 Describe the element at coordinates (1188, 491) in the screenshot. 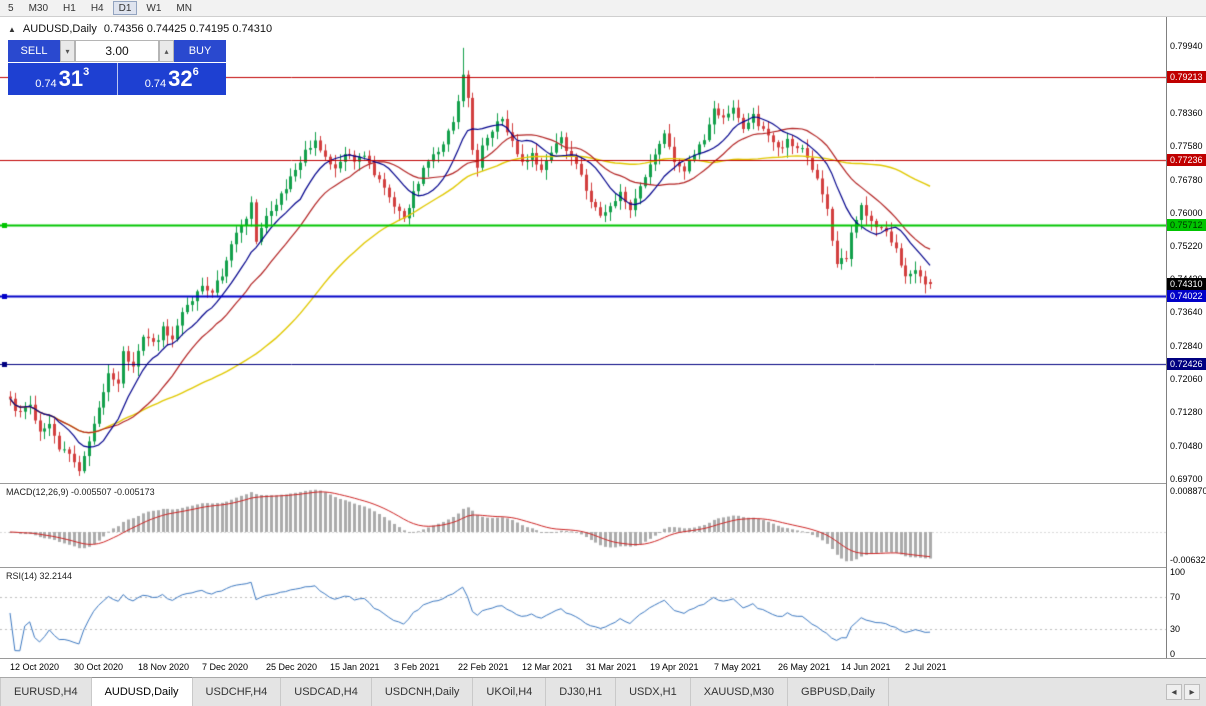

I see `macd-max-label: 0.008870` at that location.